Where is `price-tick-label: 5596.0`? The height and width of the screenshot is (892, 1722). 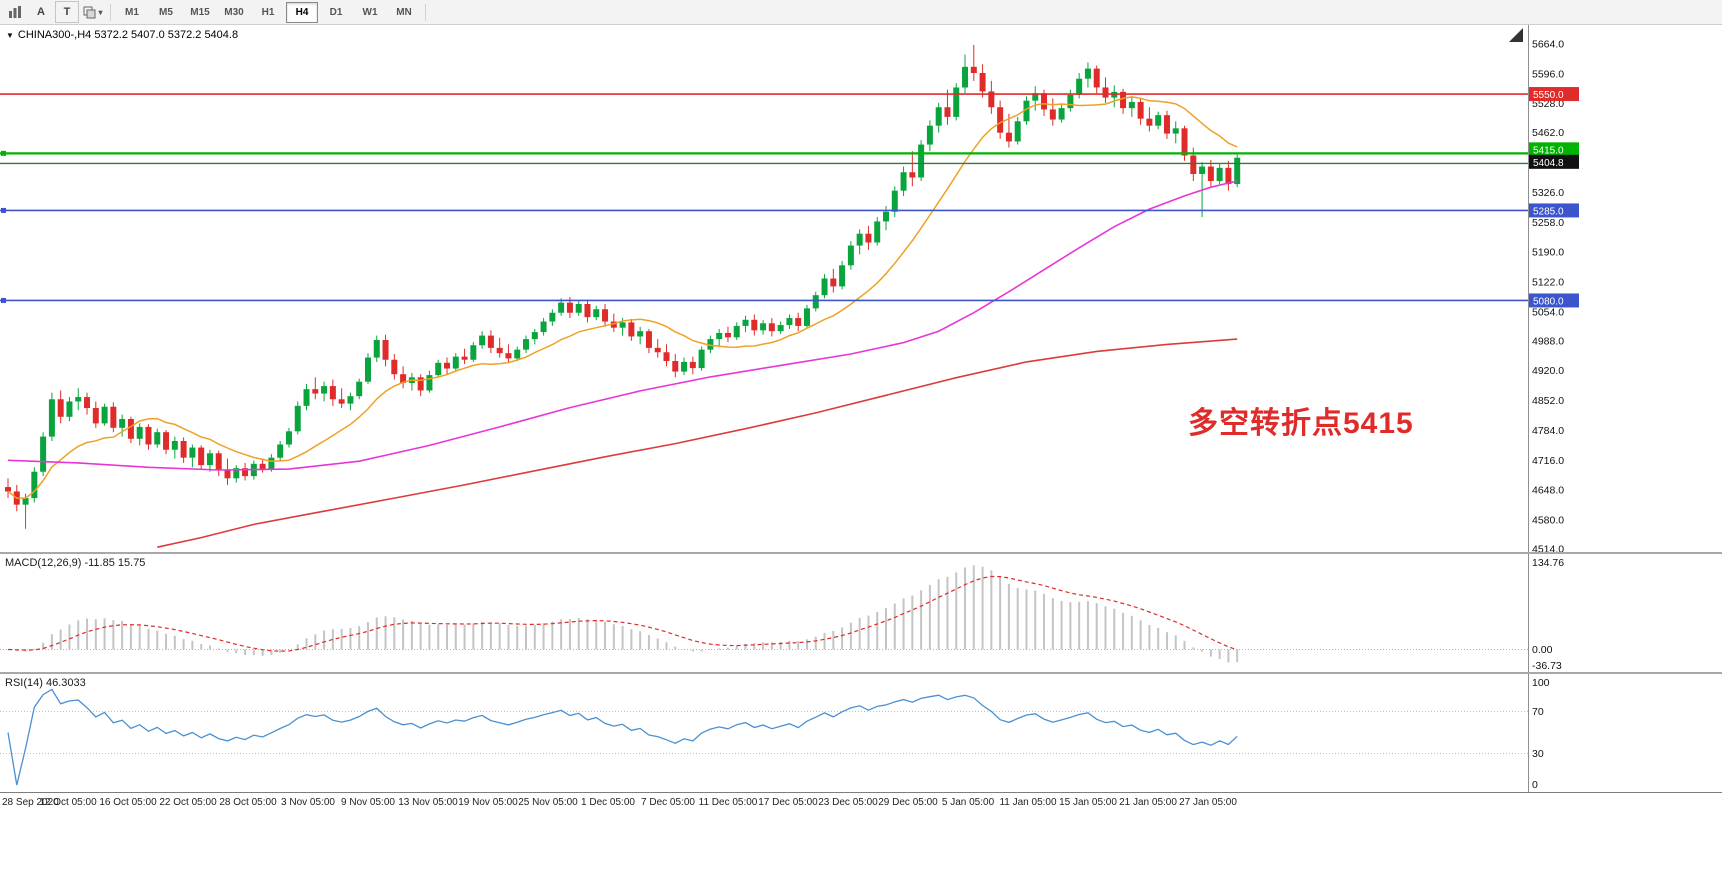
price-tick-label: 5596.0 is located at coordinates (1548, 74).